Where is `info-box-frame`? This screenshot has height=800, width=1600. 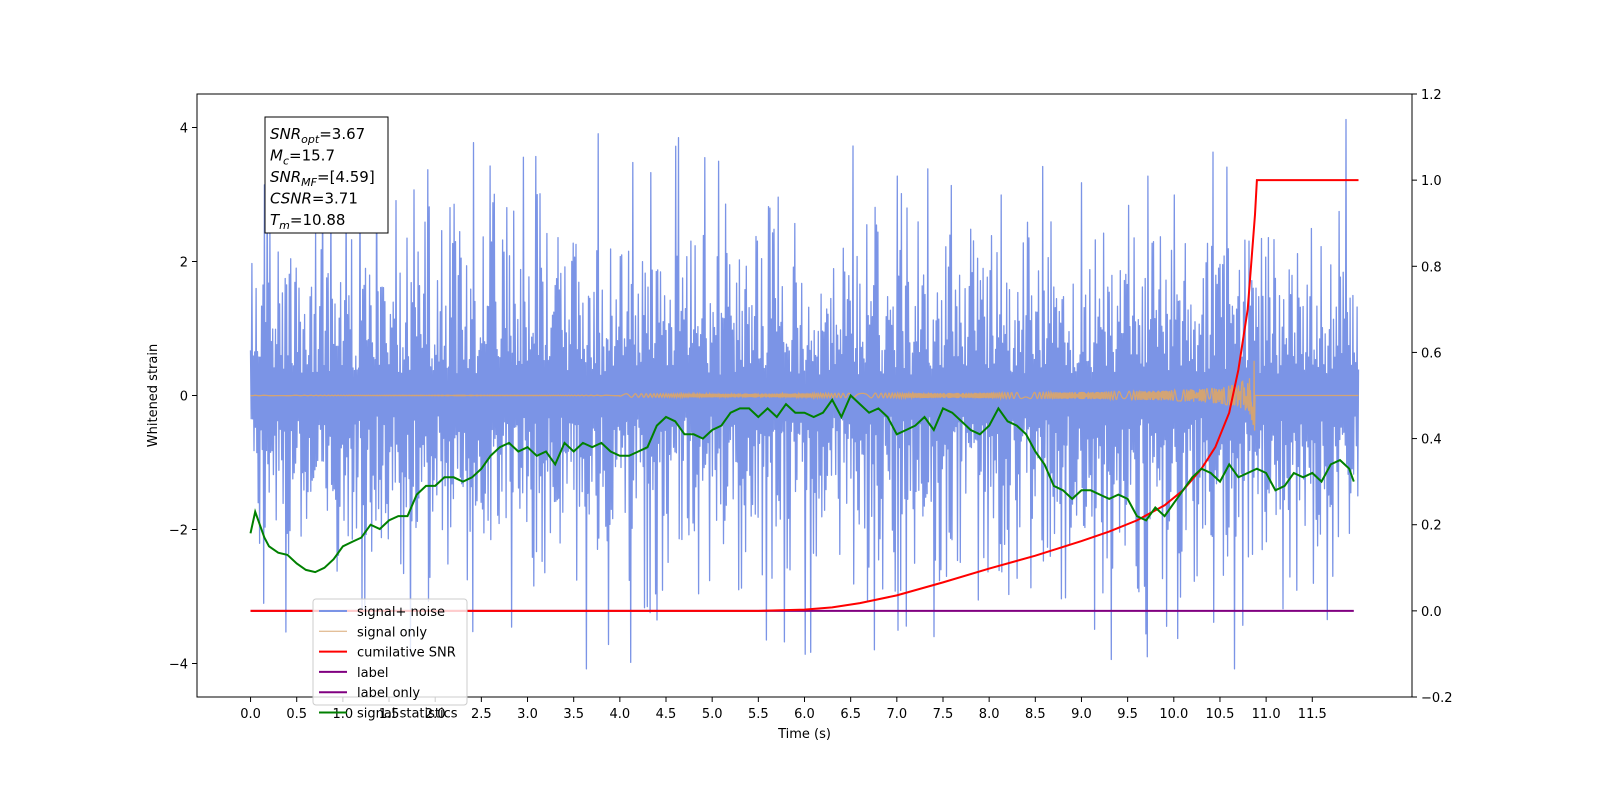
info-box-frame is located at coordinates (326, 175).